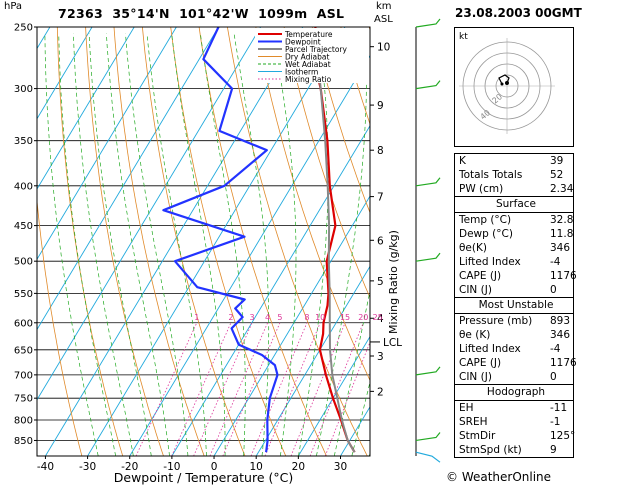  Describe the element at coordinates (463, 37) in the screenshot. I see `hodo-kt-label: kt` at that location.